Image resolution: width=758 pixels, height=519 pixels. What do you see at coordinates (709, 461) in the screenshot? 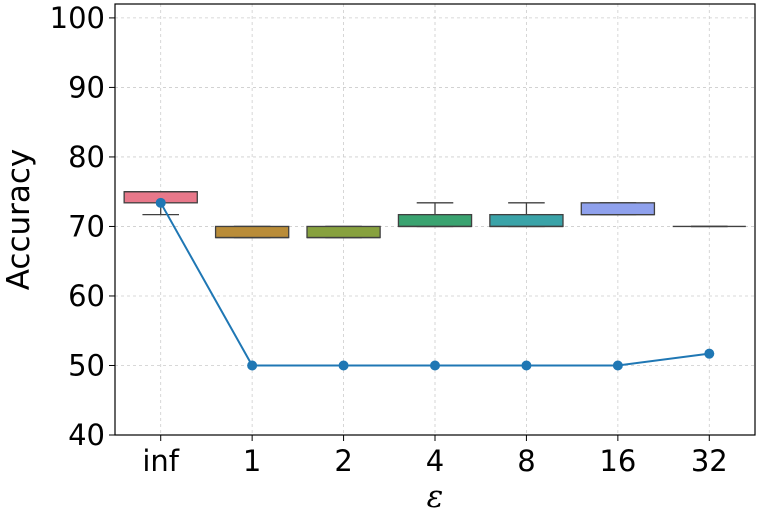
I see `x-tick-label: 32` at bounding box center [709, 461].